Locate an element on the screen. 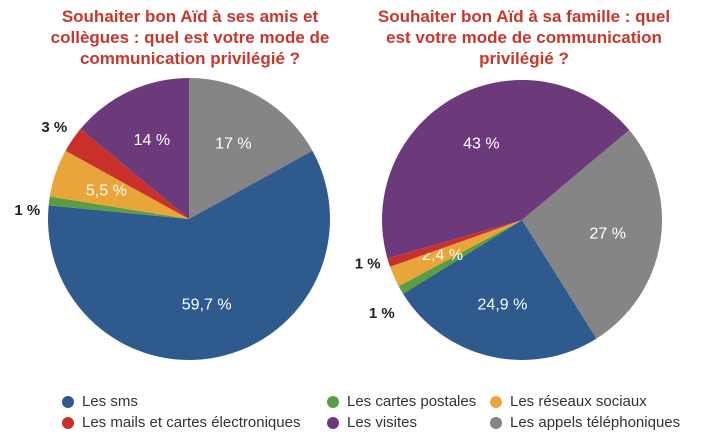  legend-item-social: Les réseaux sociaux is located at coordinates (568, 401).